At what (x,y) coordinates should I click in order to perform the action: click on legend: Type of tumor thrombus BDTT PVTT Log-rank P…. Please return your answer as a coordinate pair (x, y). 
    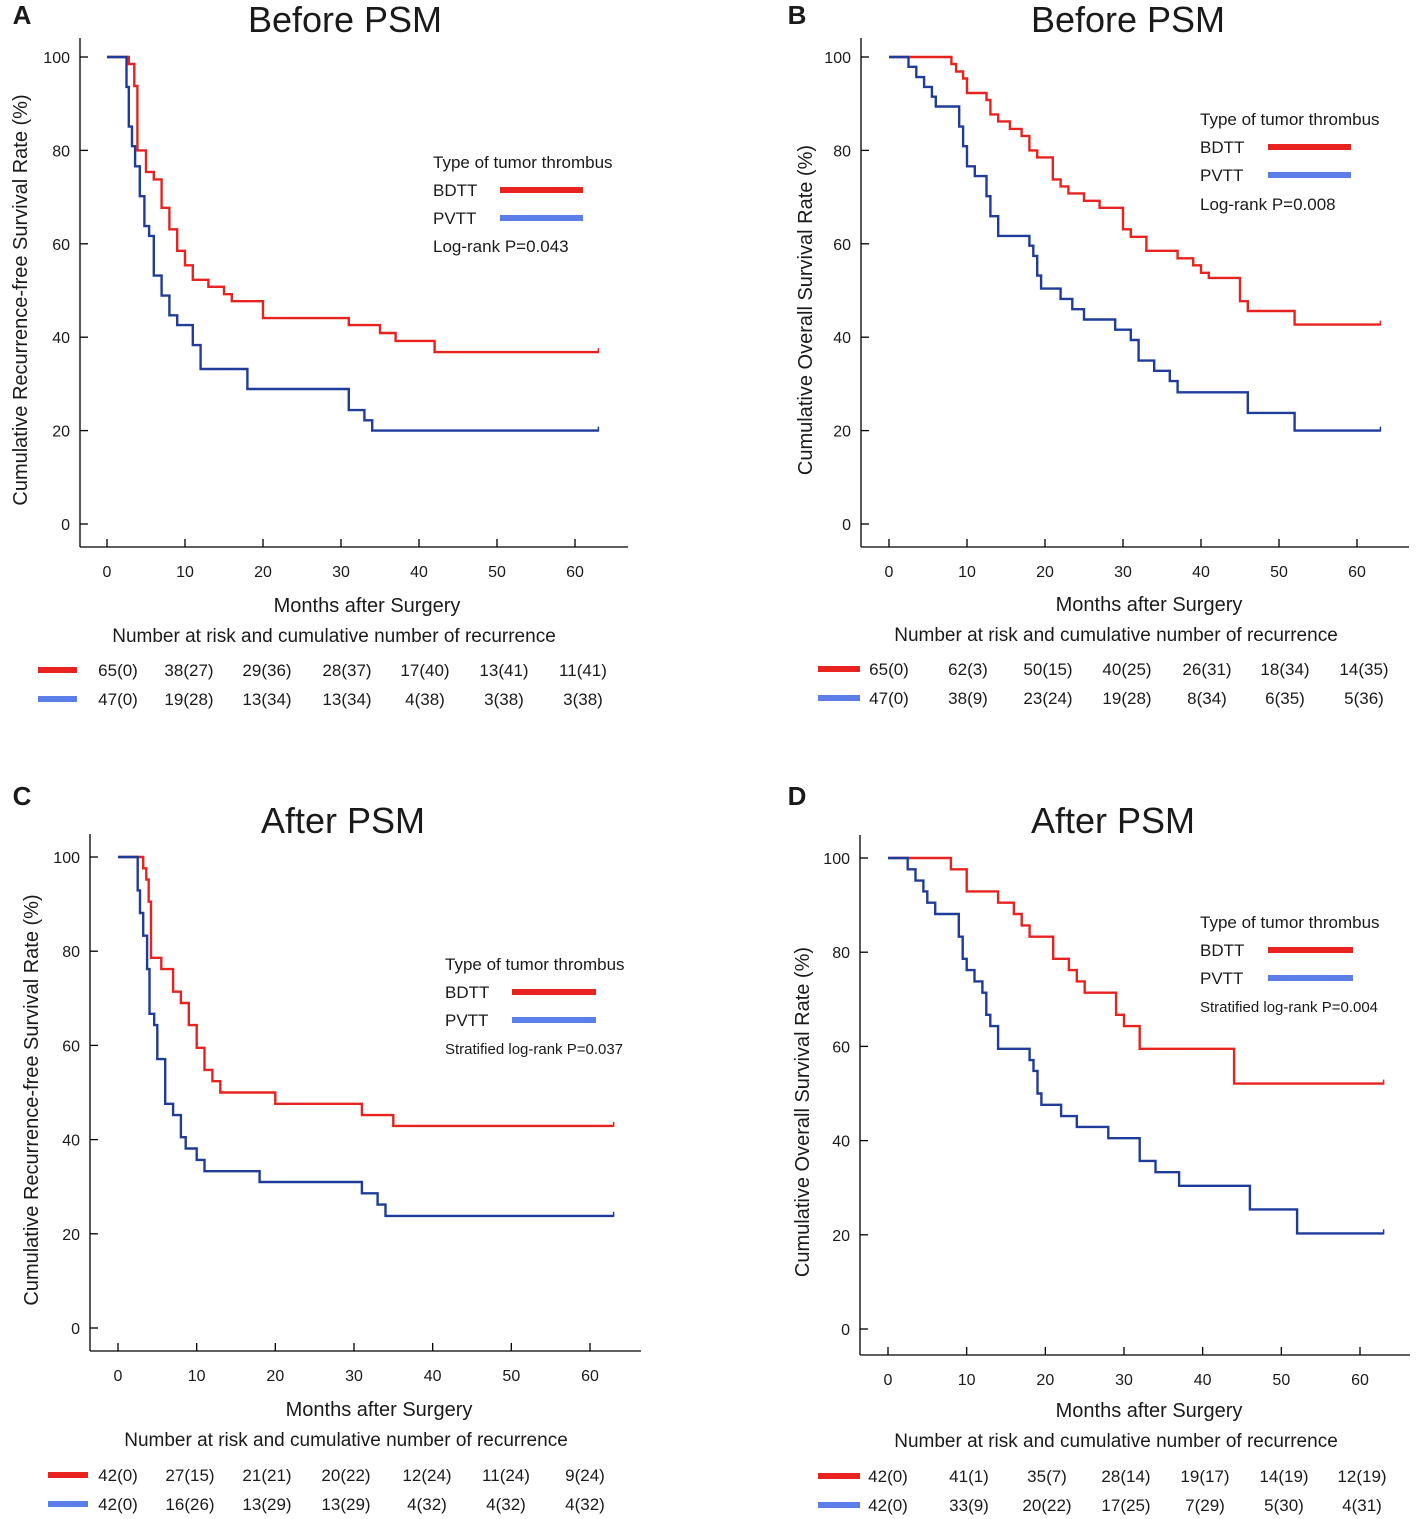
    Looking at the image, I should click on (1290, 162).